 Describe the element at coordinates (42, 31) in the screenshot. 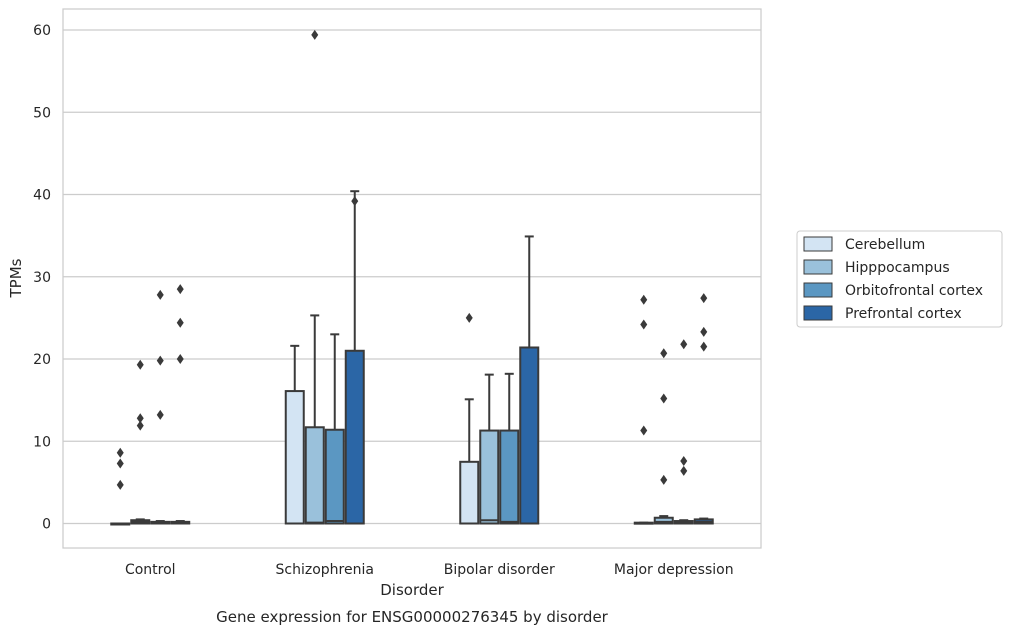

I see `y-tick-label: 60` at that location.